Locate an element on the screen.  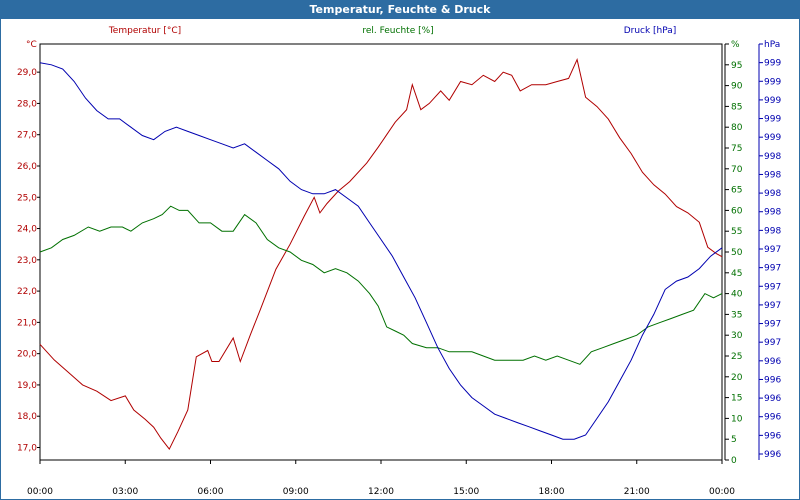
x-tick-time: 12:00 is located at coordinates (381, 492).